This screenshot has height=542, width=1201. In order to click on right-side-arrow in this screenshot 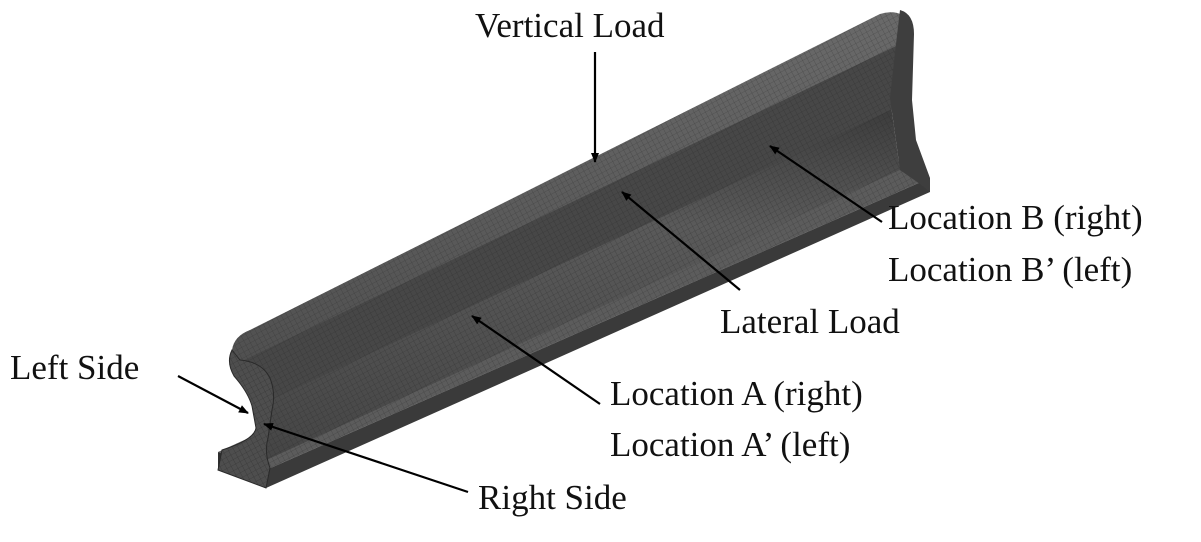, I will do `click(366, 458)`.